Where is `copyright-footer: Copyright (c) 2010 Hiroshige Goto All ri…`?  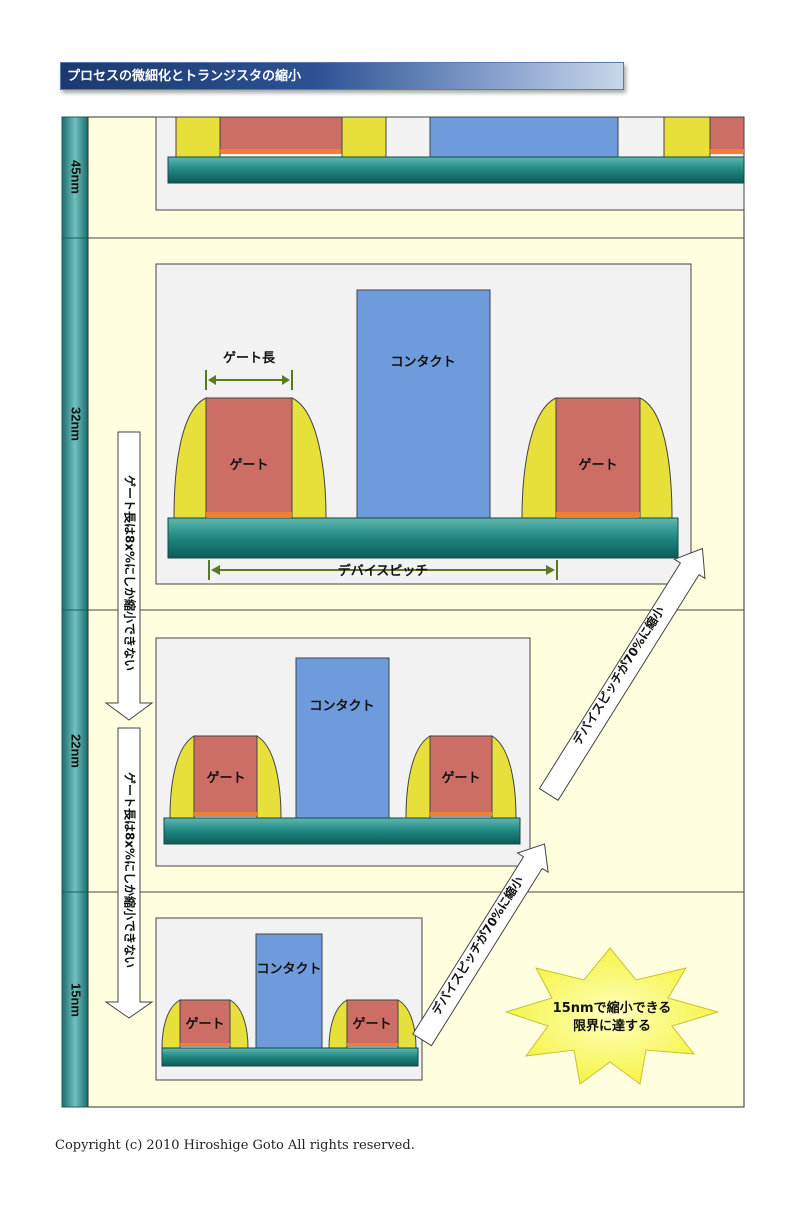 copyright-footer: Copyright (c) 2010 Hiroshige Goto All ri… is located at coordinates (235, 1145).